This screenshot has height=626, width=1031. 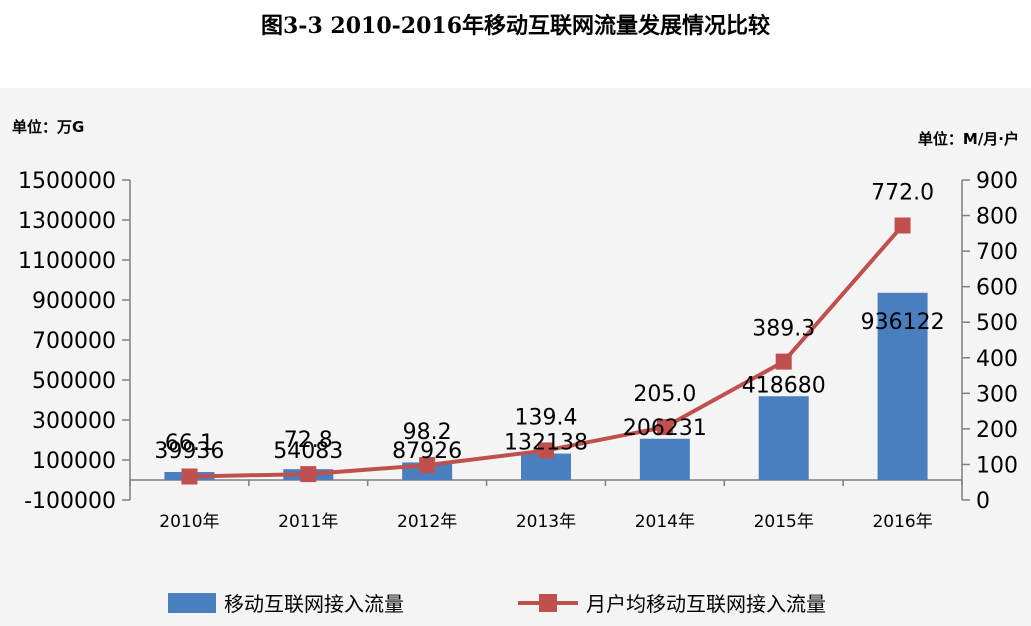 I want to click on line-data-label: 72.8, so click(x=308, y=440).